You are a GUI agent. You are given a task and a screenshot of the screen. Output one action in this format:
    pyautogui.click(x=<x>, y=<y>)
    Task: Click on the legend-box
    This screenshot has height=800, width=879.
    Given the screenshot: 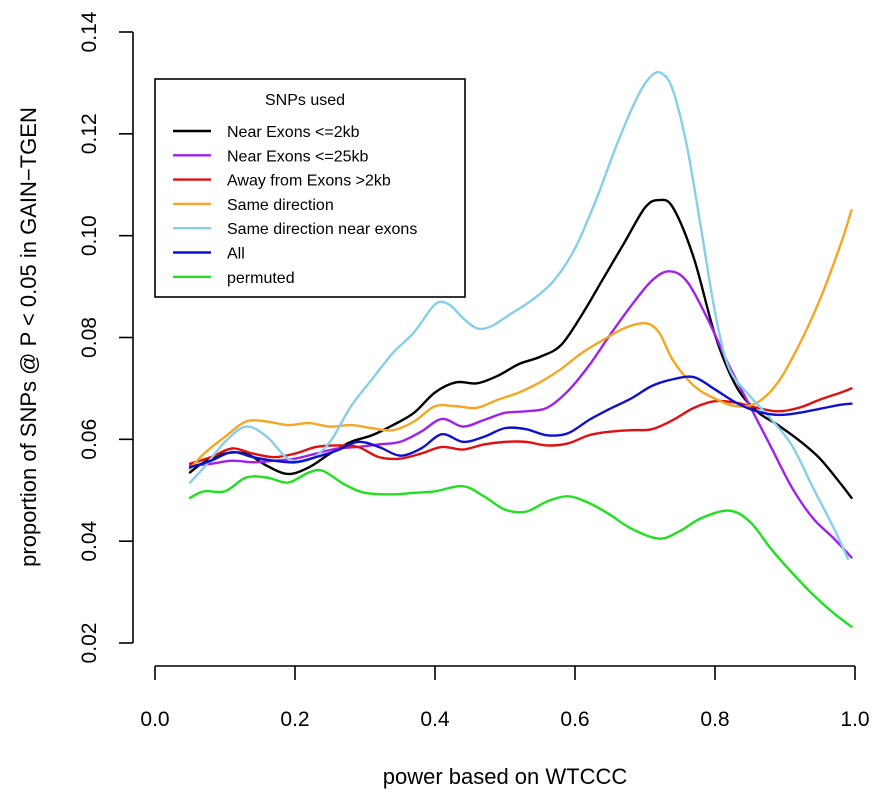 What is the action you would take?
    pyautogui.click(x=310, y=188)
    